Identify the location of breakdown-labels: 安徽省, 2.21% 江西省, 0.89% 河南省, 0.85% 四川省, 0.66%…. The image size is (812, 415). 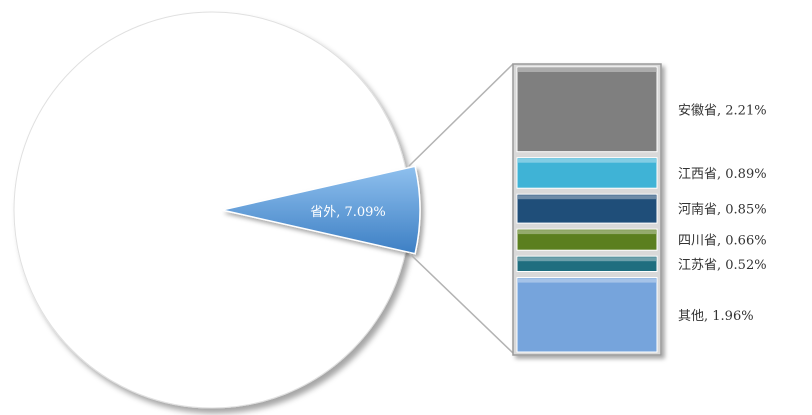
(722, 213).